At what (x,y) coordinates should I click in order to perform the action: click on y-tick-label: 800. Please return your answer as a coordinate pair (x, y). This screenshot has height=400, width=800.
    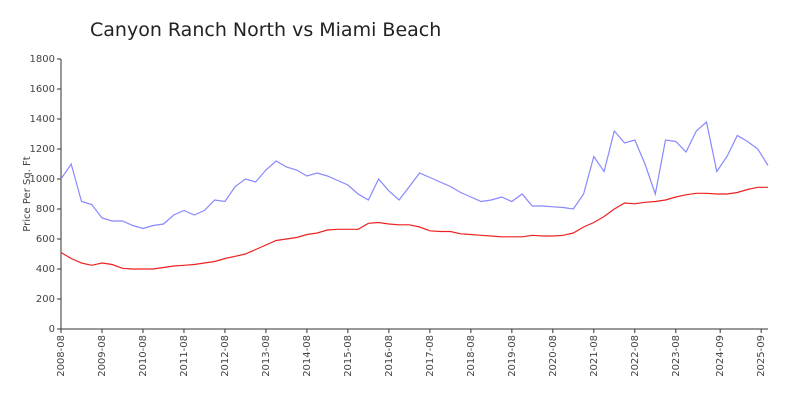
    Looking at the image, I should click on (45, 209).